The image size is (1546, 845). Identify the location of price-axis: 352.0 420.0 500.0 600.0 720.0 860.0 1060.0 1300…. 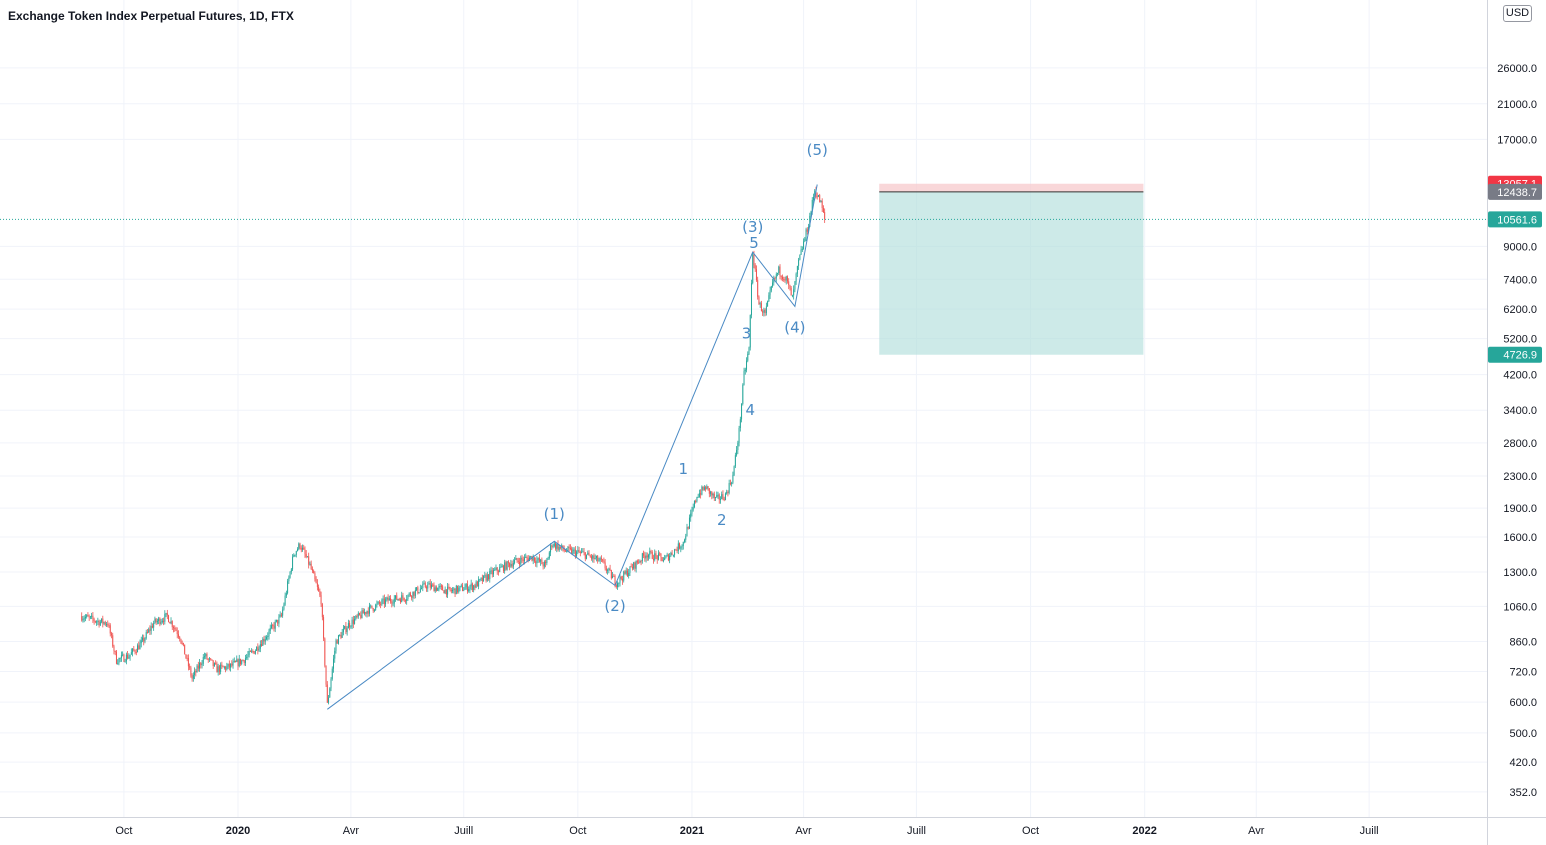
(1512, 422).